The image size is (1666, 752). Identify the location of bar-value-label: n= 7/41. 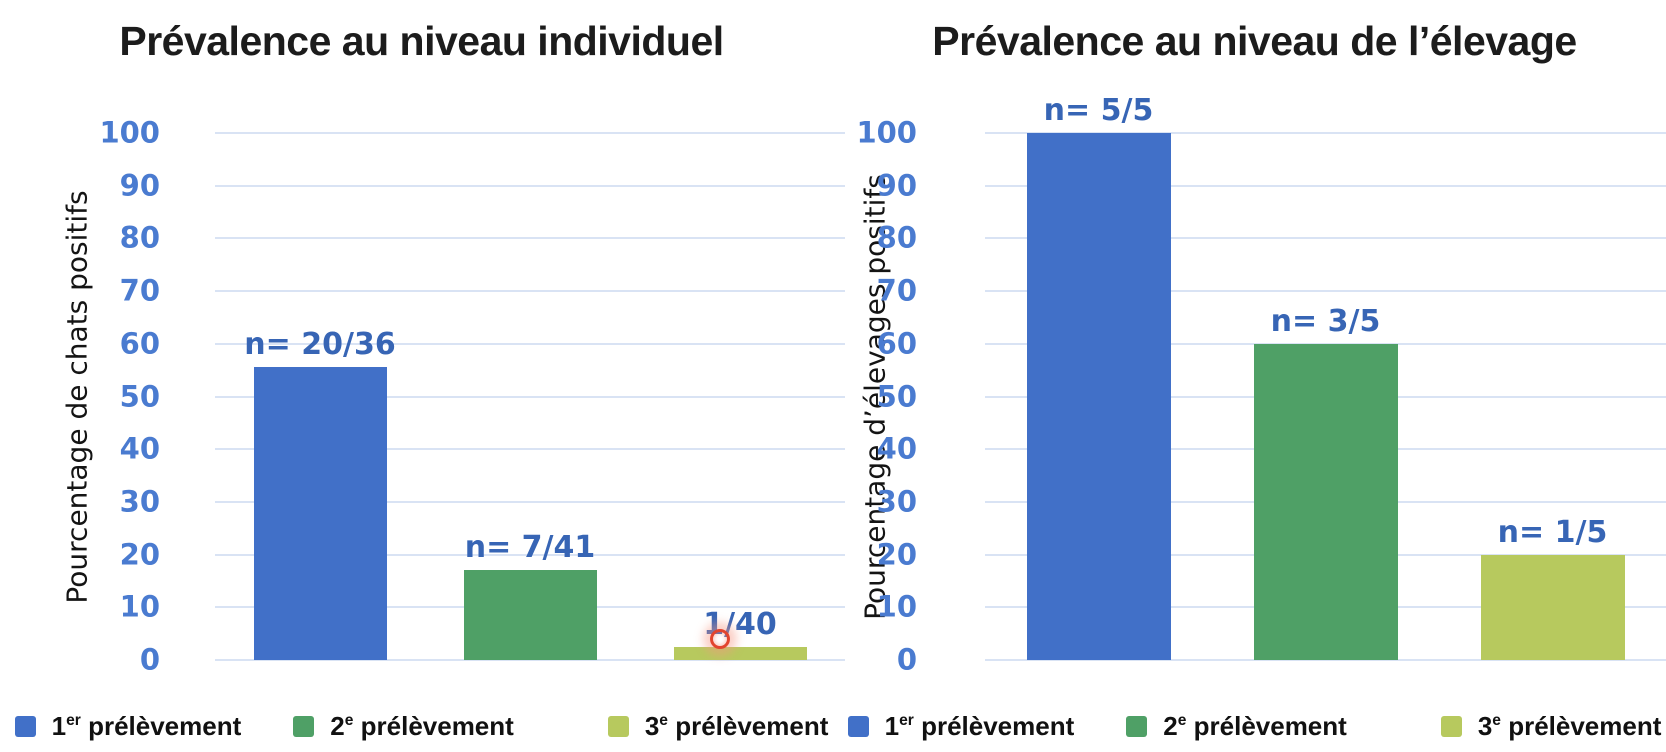
(530, 547).